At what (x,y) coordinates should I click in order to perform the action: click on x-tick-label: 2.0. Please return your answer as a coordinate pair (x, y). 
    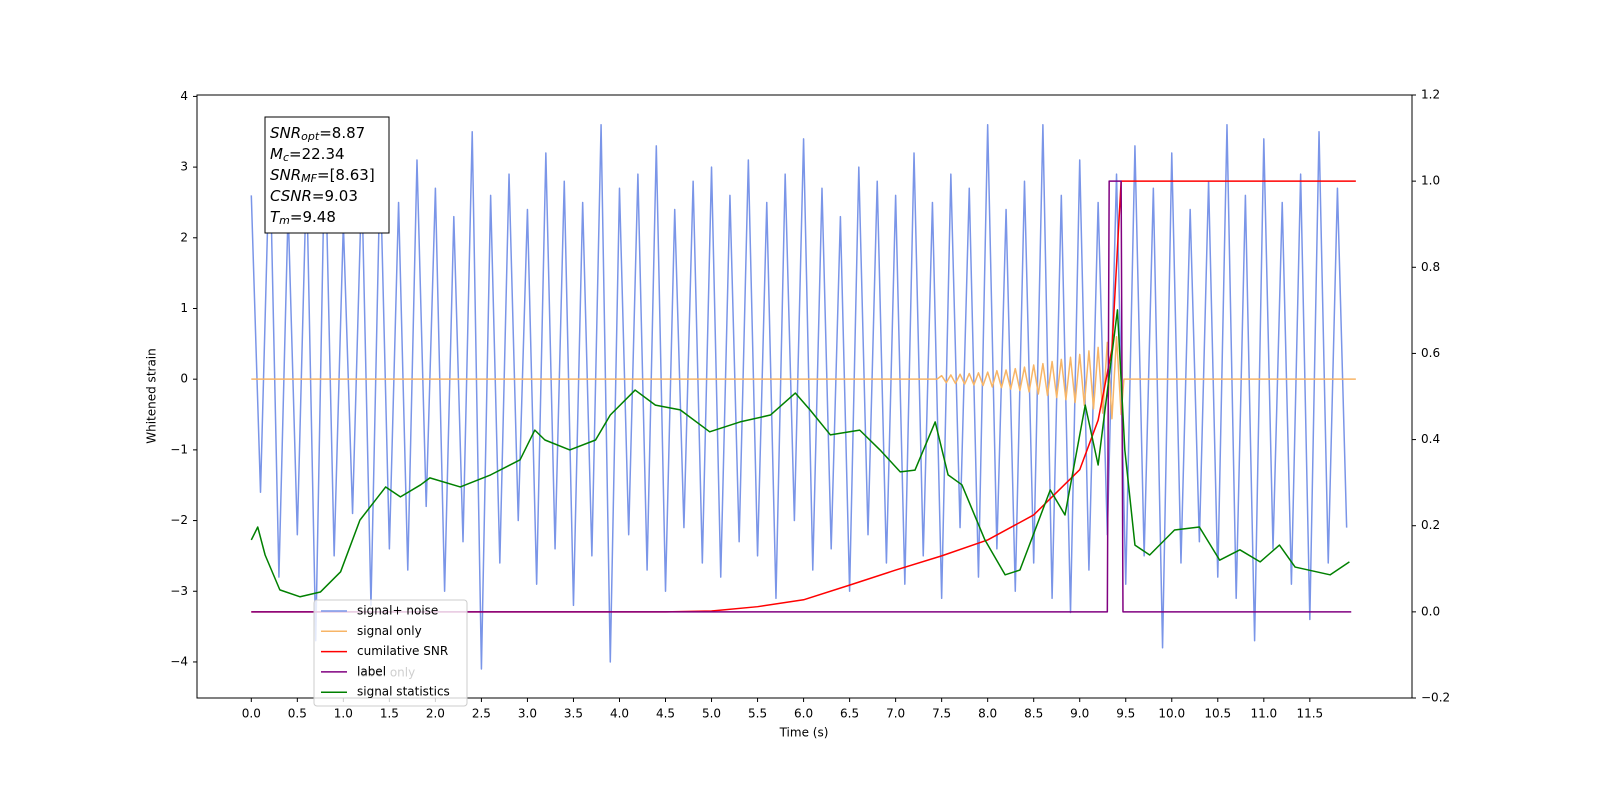
    Looking at the image, I should click on (435, 714).